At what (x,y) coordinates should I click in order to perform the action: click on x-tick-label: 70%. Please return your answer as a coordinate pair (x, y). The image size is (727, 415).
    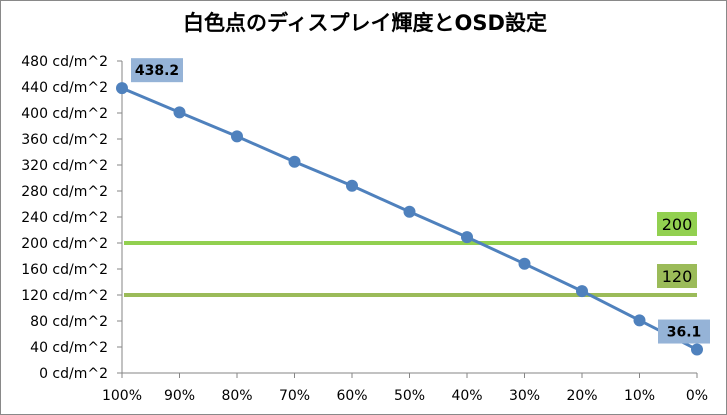
    Looking at the image, I should click on (294, 396).